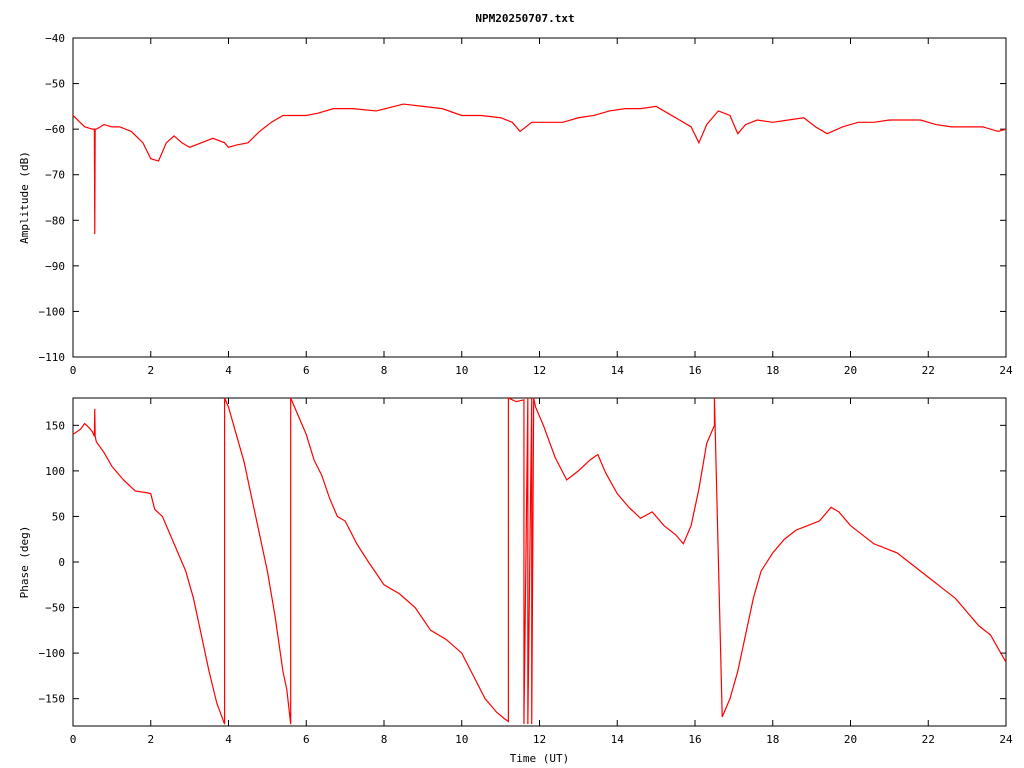 This screenshot has height=768, width=1024. What do you see at coordinates (52, 311) in the screenshot?
I see `amplitude-y-tick-label: −100` at bounding box center [52, 311].